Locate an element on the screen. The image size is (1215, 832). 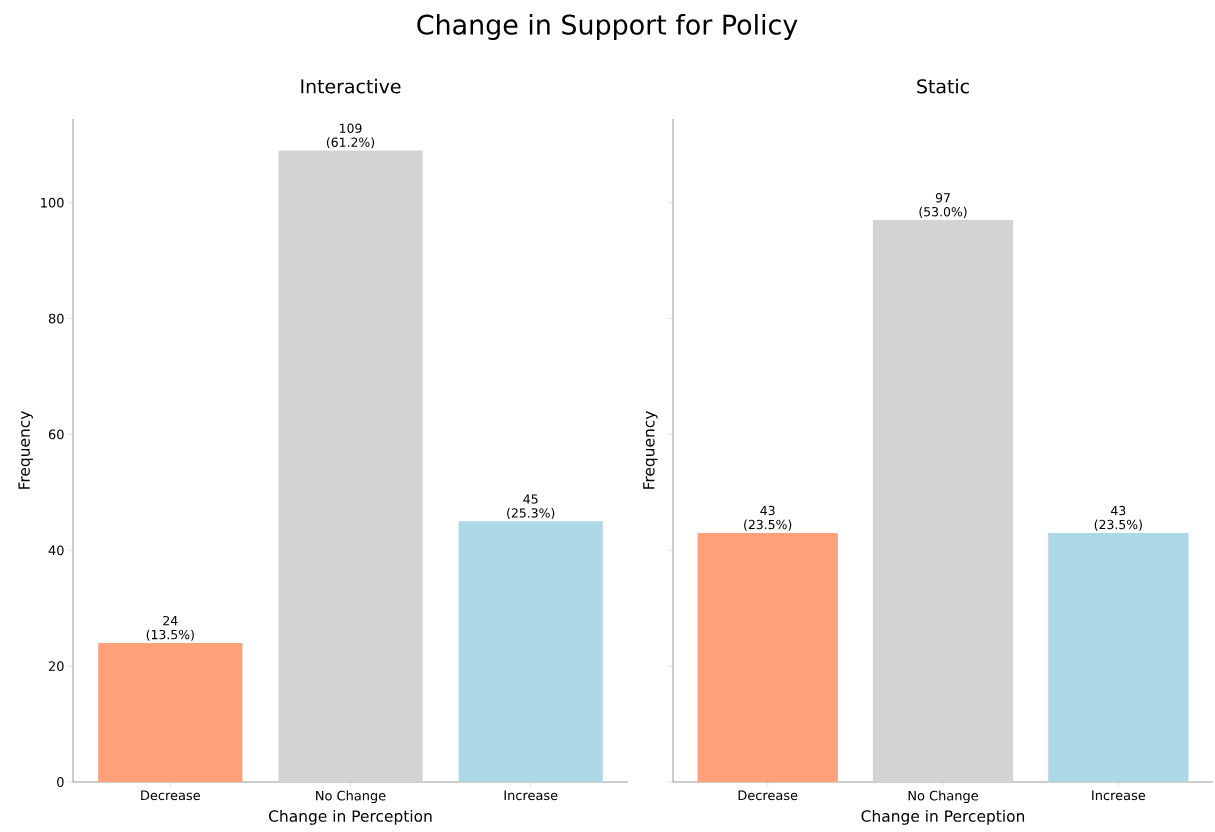
data-label: 45 (25.3%) is located at coordinates (531, 507).